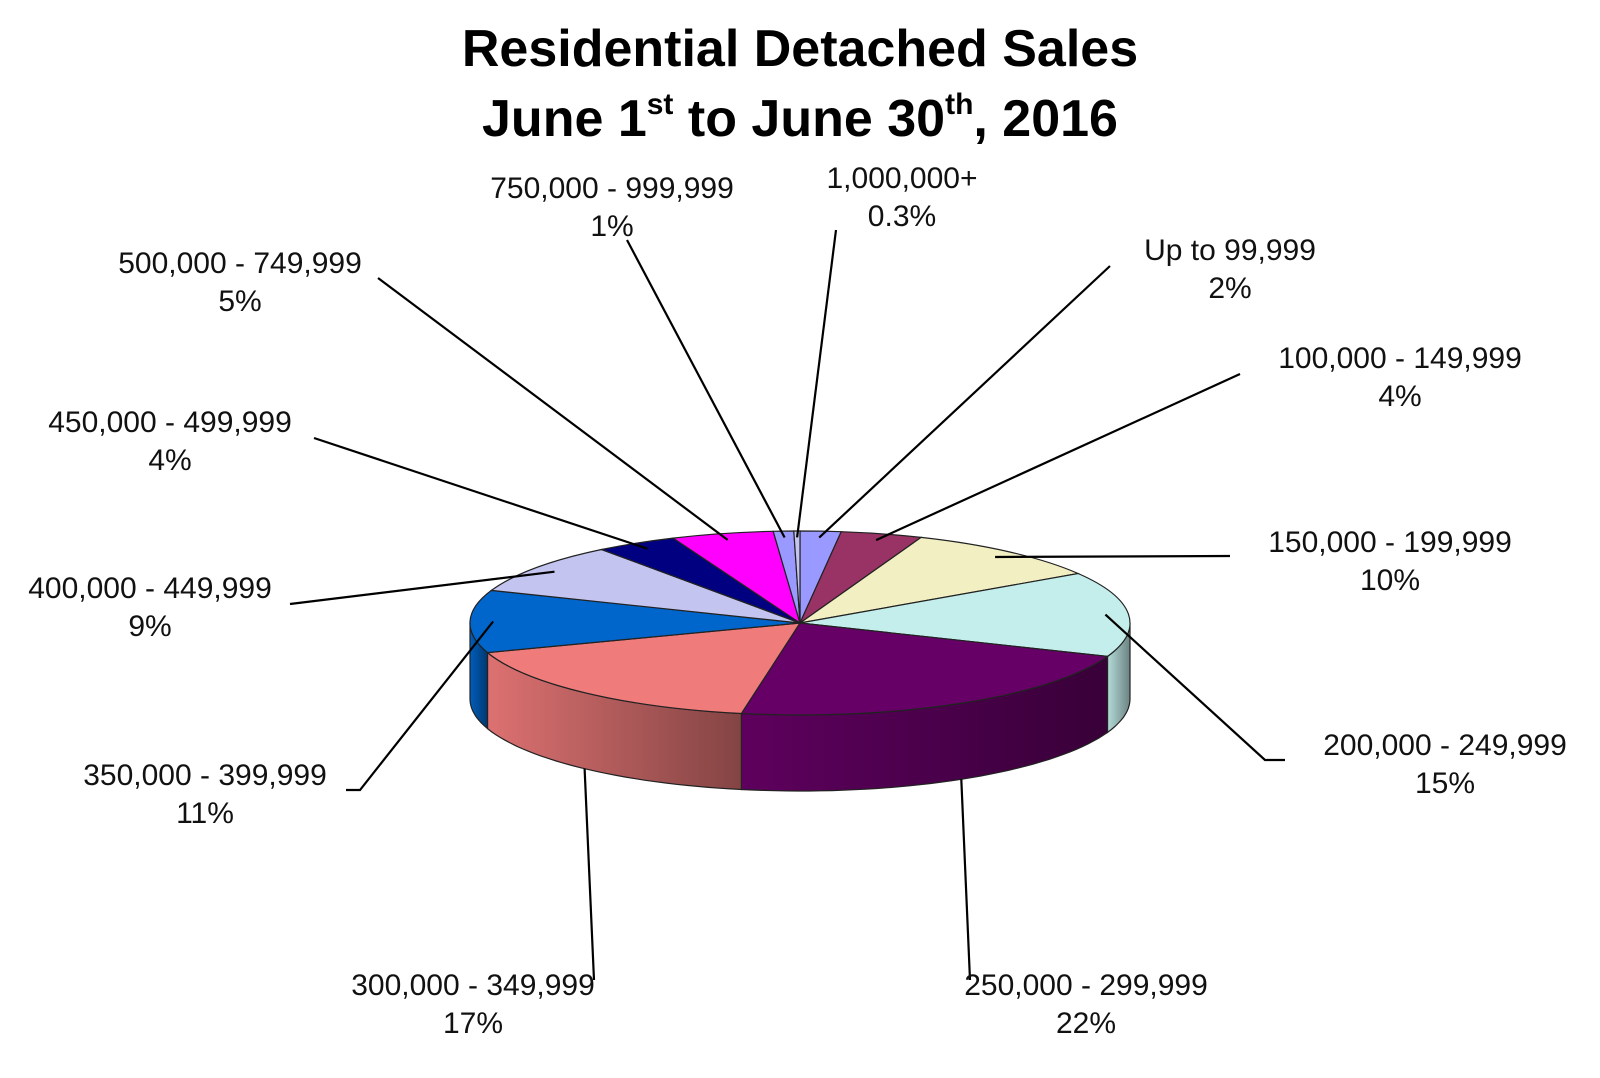 The height and width of the screenshot is (1078, 1600). What do you see at coordinates (149, 626) in the screenshot?
I see `slice-percent-8: 9%` at bounding box center [149, 626].